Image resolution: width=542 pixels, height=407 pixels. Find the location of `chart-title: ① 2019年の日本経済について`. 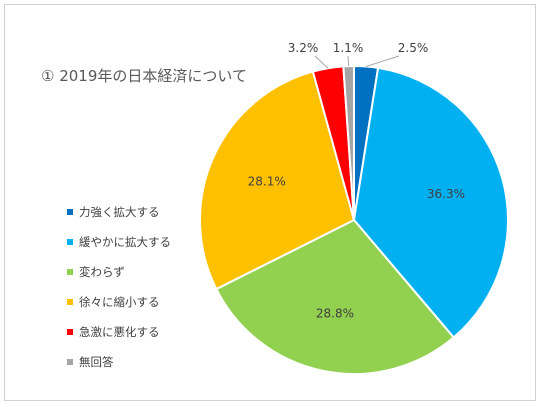

chart-title: ① 2019年の日本経済について is located at coordinates (144, 76).